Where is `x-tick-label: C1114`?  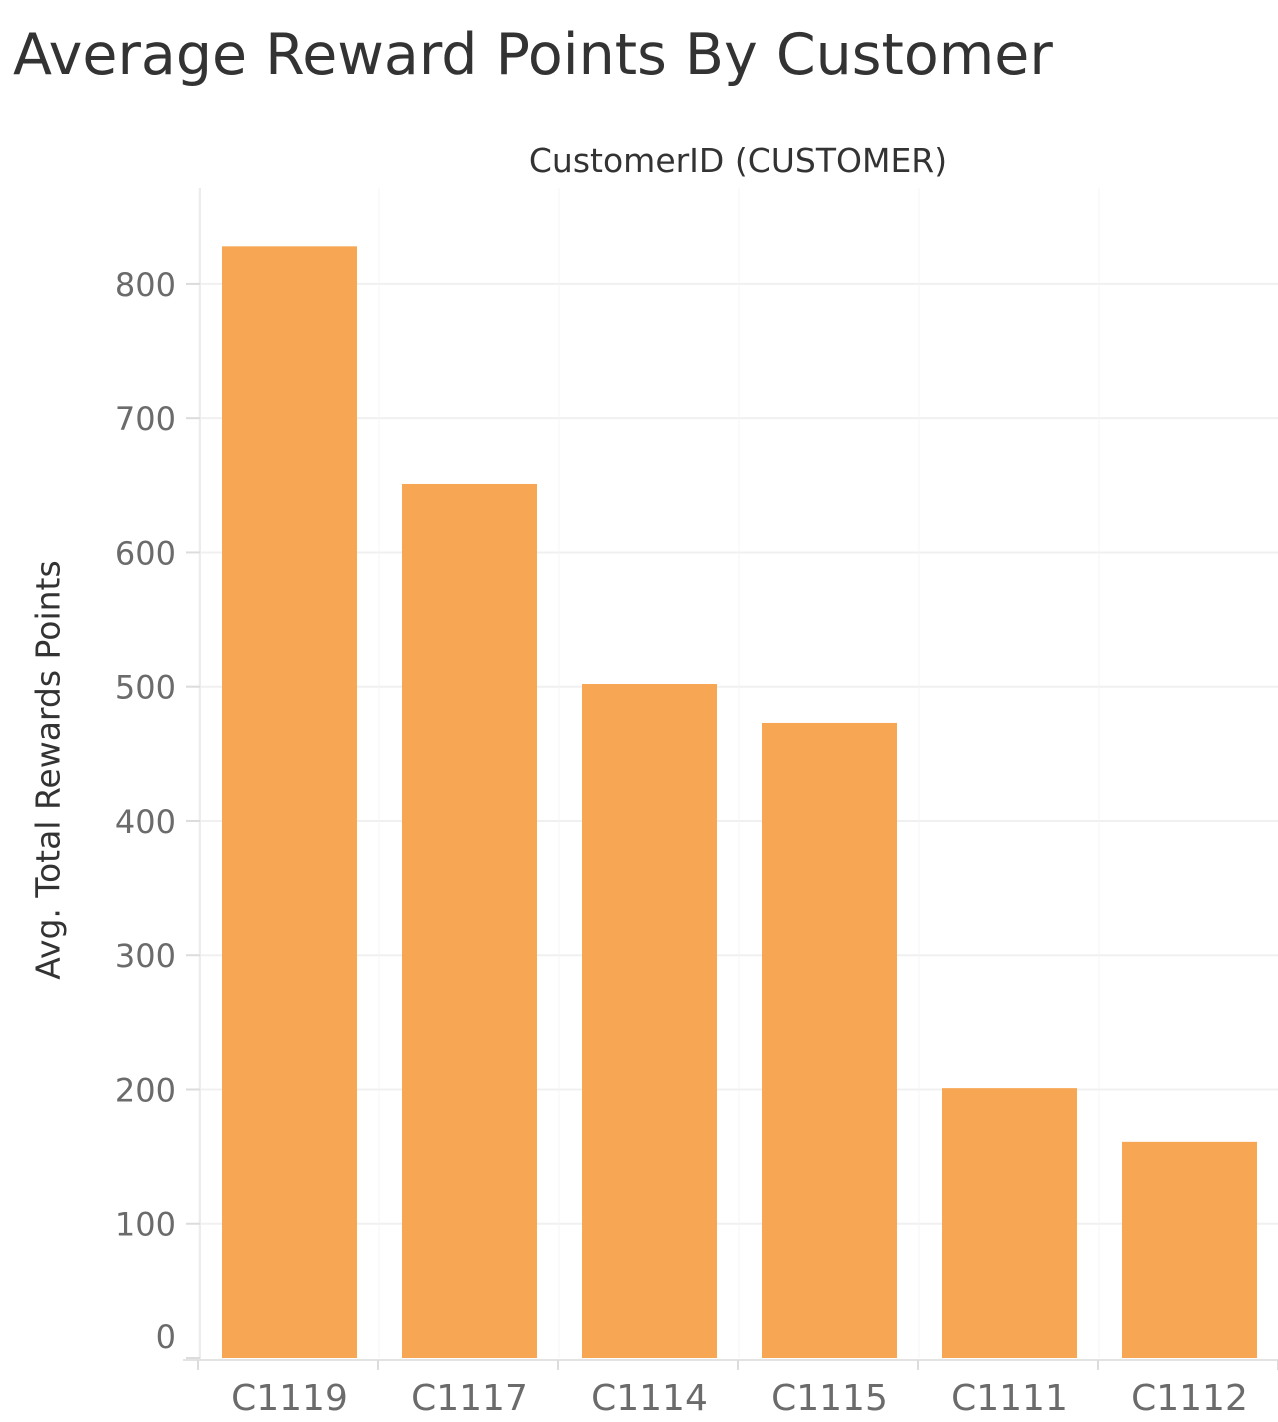 x-tick-label: C1114 is located at coordinates (649, 1398).